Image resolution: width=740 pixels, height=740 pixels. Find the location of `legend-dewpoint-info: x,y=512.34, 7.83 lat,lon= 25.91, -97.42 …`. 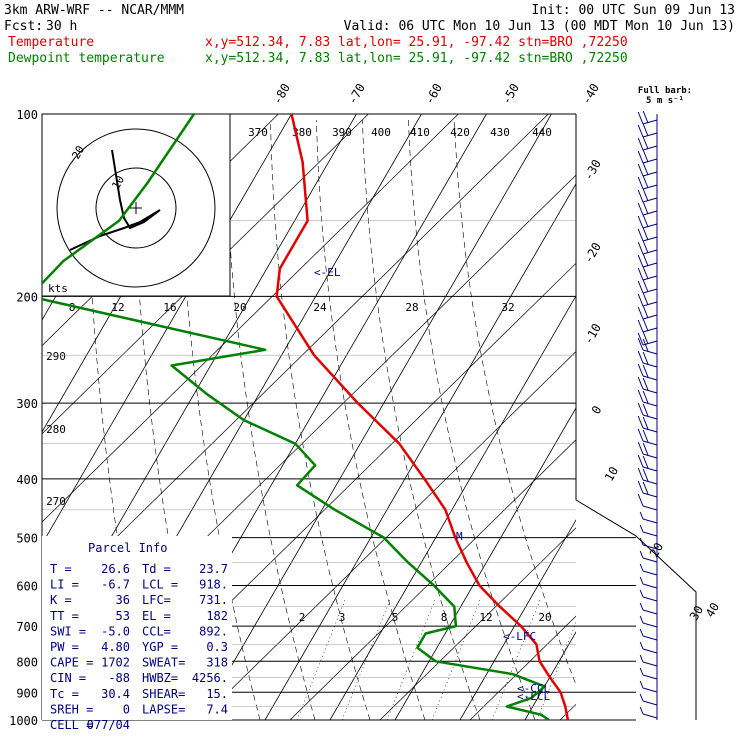

legend-dewpoint-info: x,y=512.34, 7.83 lat,lon= 25.91, -97.42 … is located at coordinates (416, 58).